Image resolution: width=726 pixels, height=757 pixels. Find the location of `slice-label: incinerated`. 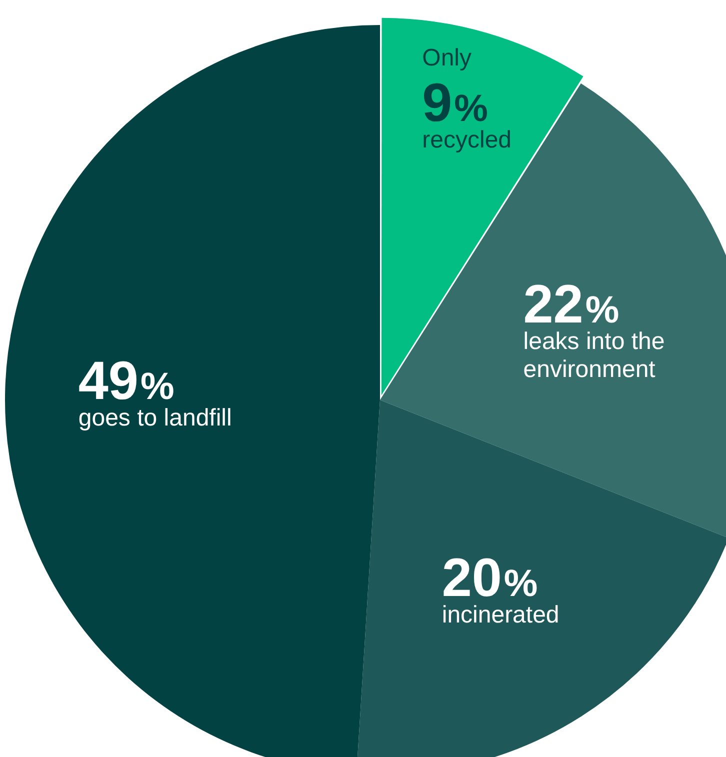

slice-label: incinerated is located at coordinates (501, 615).